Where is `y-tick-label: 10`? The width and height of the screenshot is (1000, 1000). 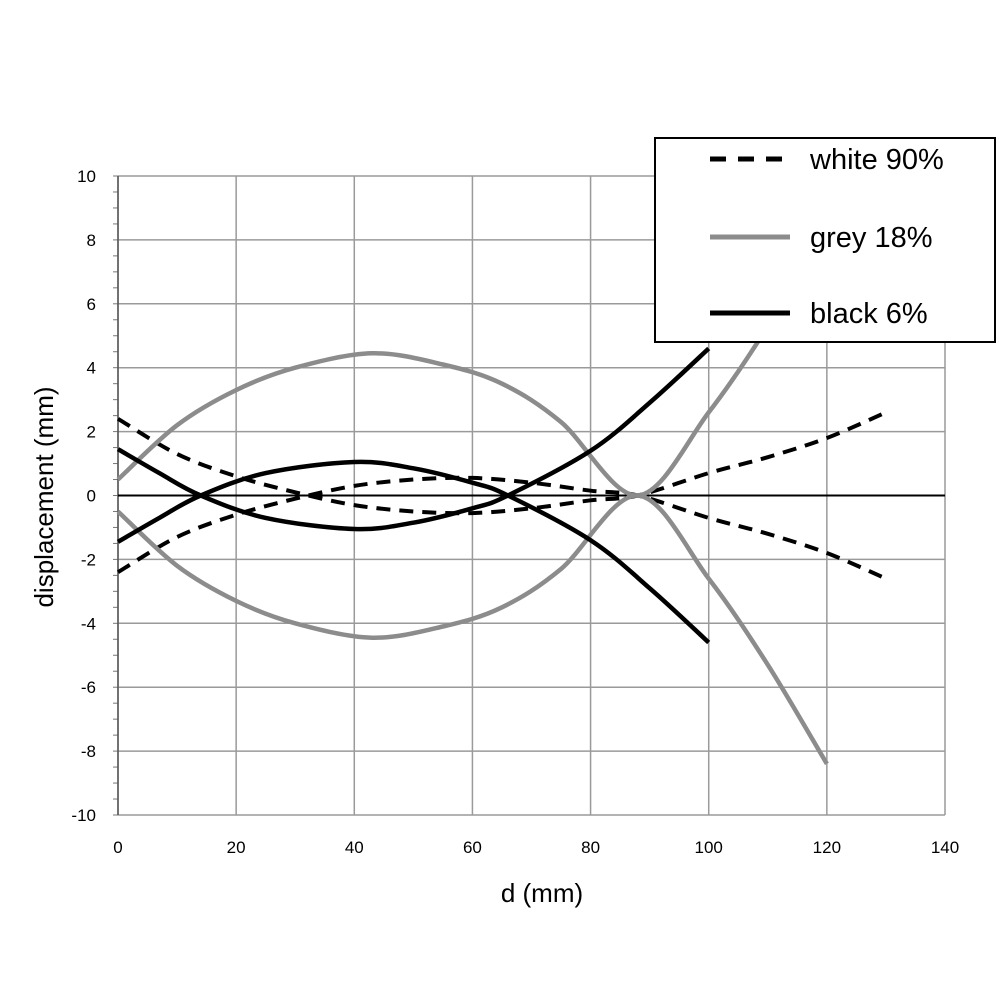 y-tick-label: 10 is located at coordinates (86, 176).